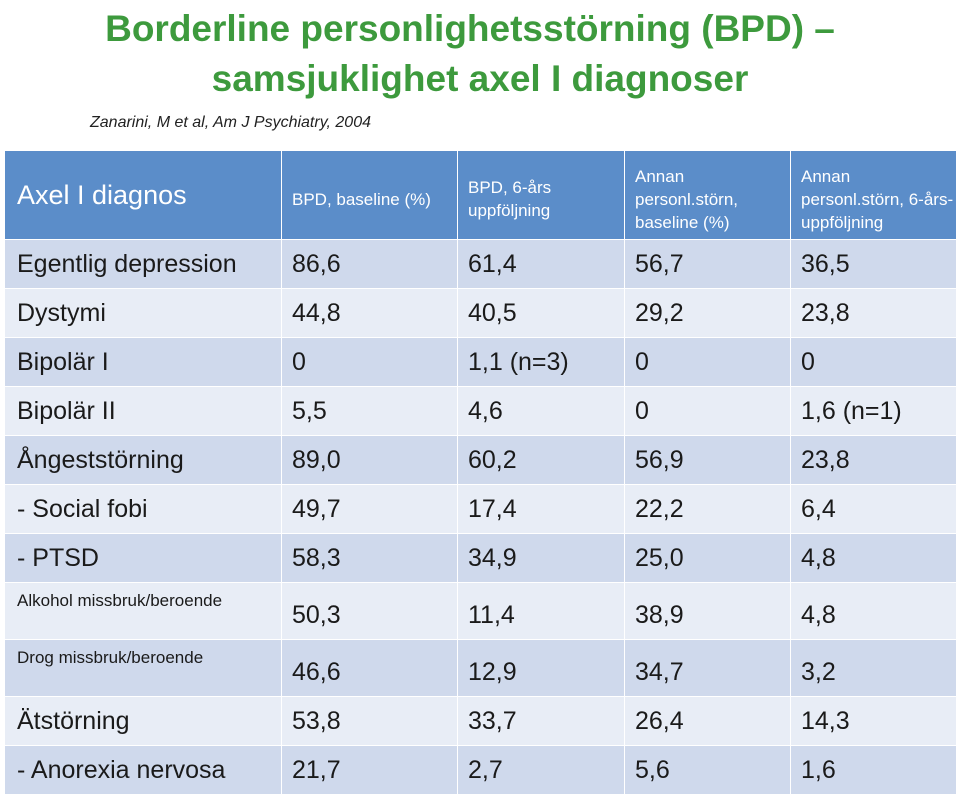 The width and height of the screenshot is (960, 795). I want to click on table-row: - Social fobi 49,7 17,4 22,2 6,4, so click(480, 509).